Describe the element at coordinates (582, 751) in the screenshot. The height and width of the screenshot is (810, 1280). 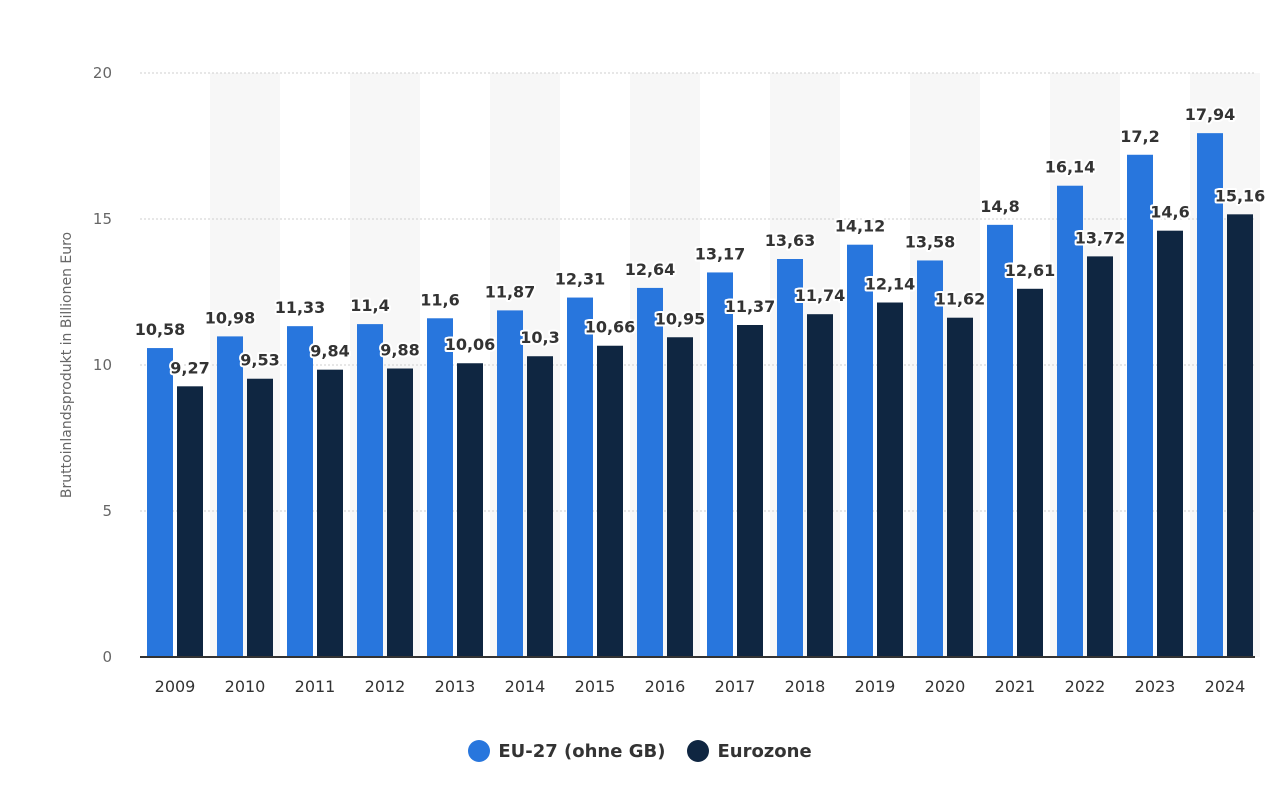
I see `legend-label-eu27: EU-27 (ohne GB)` at that location.